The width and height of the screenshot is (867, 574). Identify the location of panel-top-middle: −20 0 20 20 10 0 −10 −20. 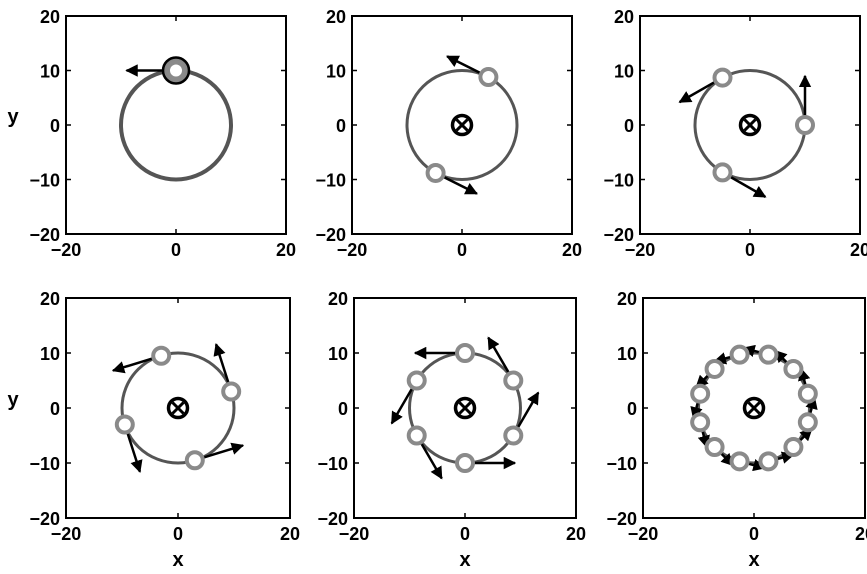
(448, 133).